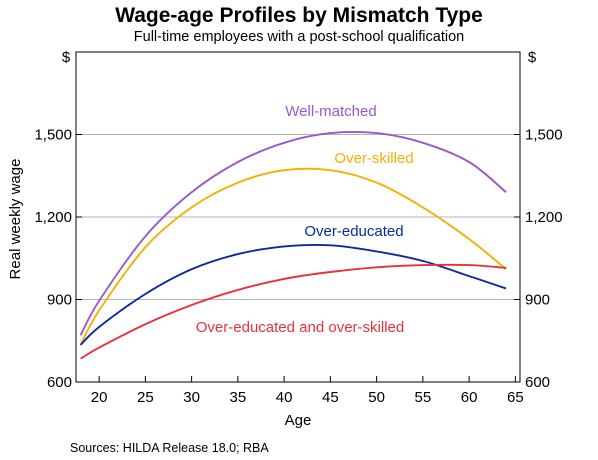 The height and width of the screenshot is (460, 598). Describe the element at coordinates (532, 57) in the screenshot. I see `y-unit-right: $` at that location.